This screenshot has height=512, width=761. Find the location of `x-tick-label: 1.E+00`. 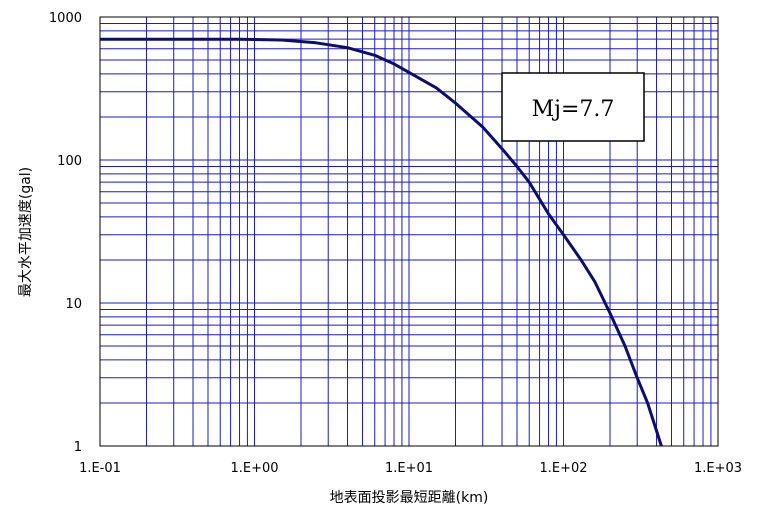

x-tick-label: 1.E+00 is located at coordinates (254, 468).